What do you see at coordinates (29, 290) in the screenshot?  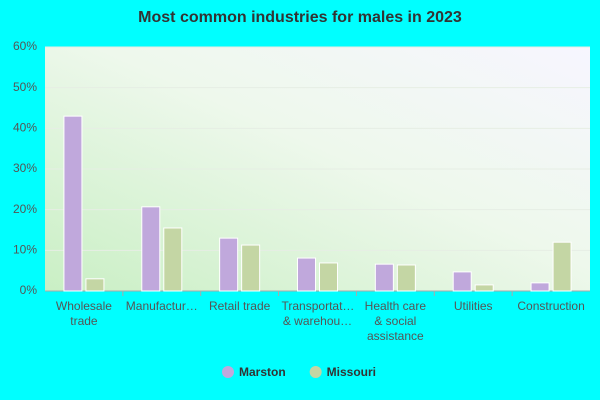 I see `y-tick-label: 0%` at bounding box center [29, 290].